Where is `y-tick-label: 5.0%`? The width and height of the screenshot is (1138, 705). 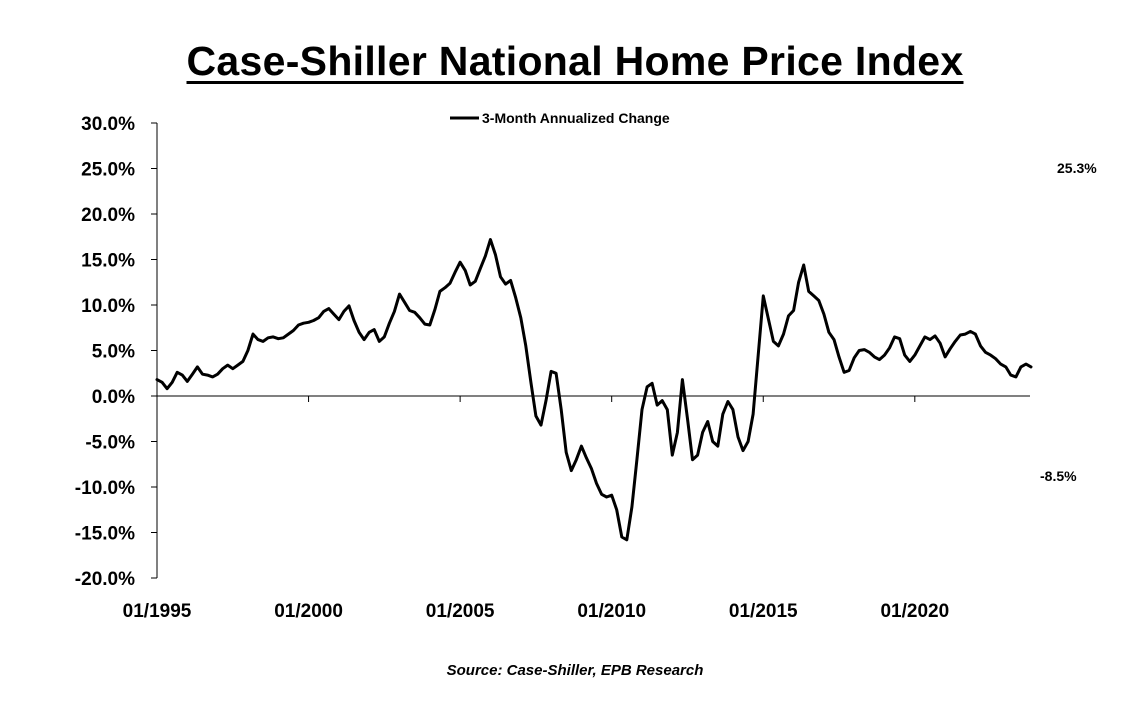 y-tick-label: 5.0% is located at coordinates (113, 352).